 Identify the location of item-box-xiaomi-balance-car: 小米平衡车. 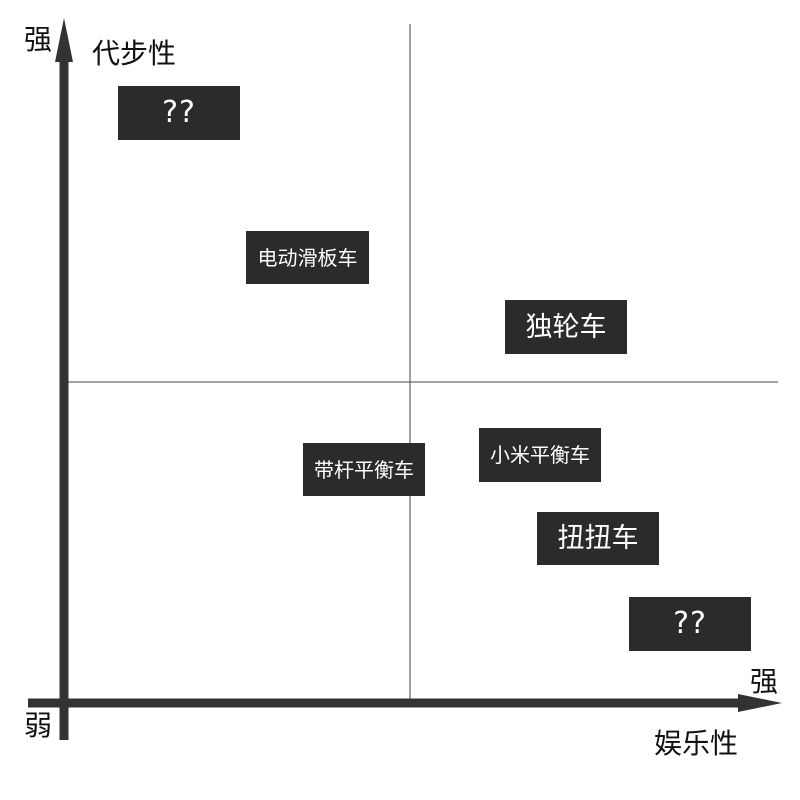
(540, 455).